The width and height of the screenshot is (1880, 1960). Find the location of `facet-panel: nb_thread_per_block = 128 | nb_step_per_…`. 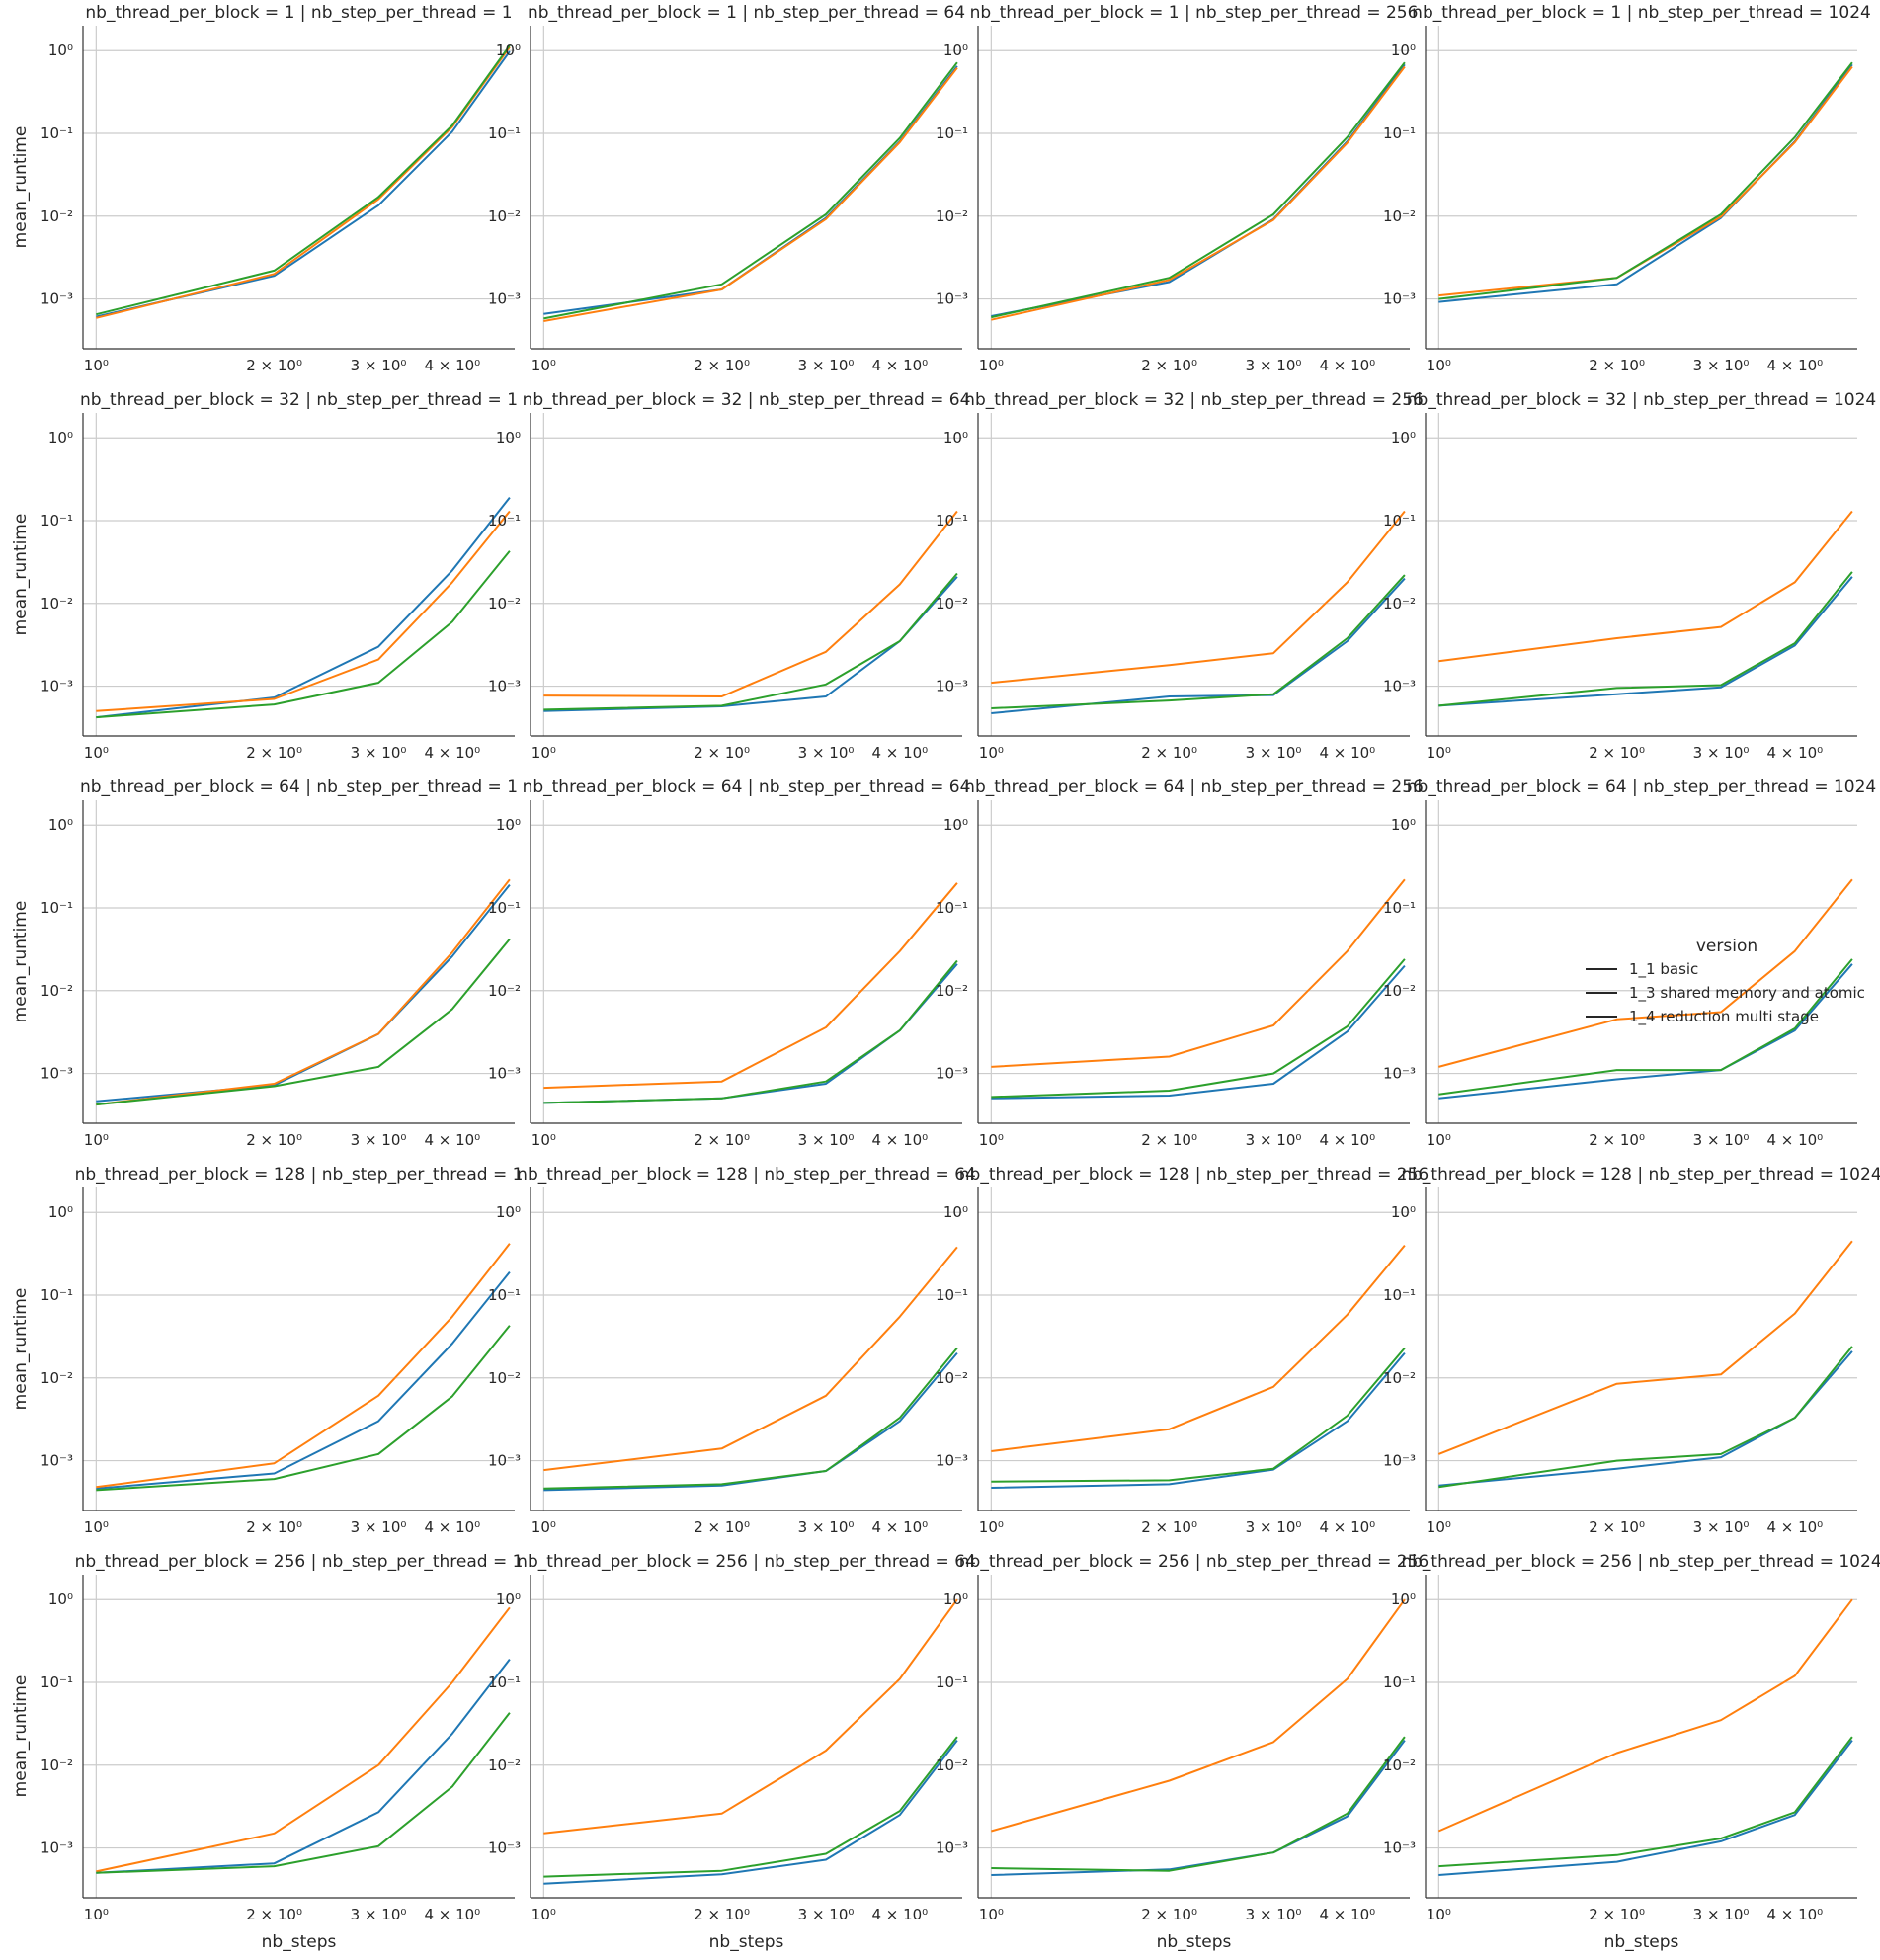

facet-panel: nb_thread_per_block = 128 | nb_step_per_… is located at coordinates (732, 1350).